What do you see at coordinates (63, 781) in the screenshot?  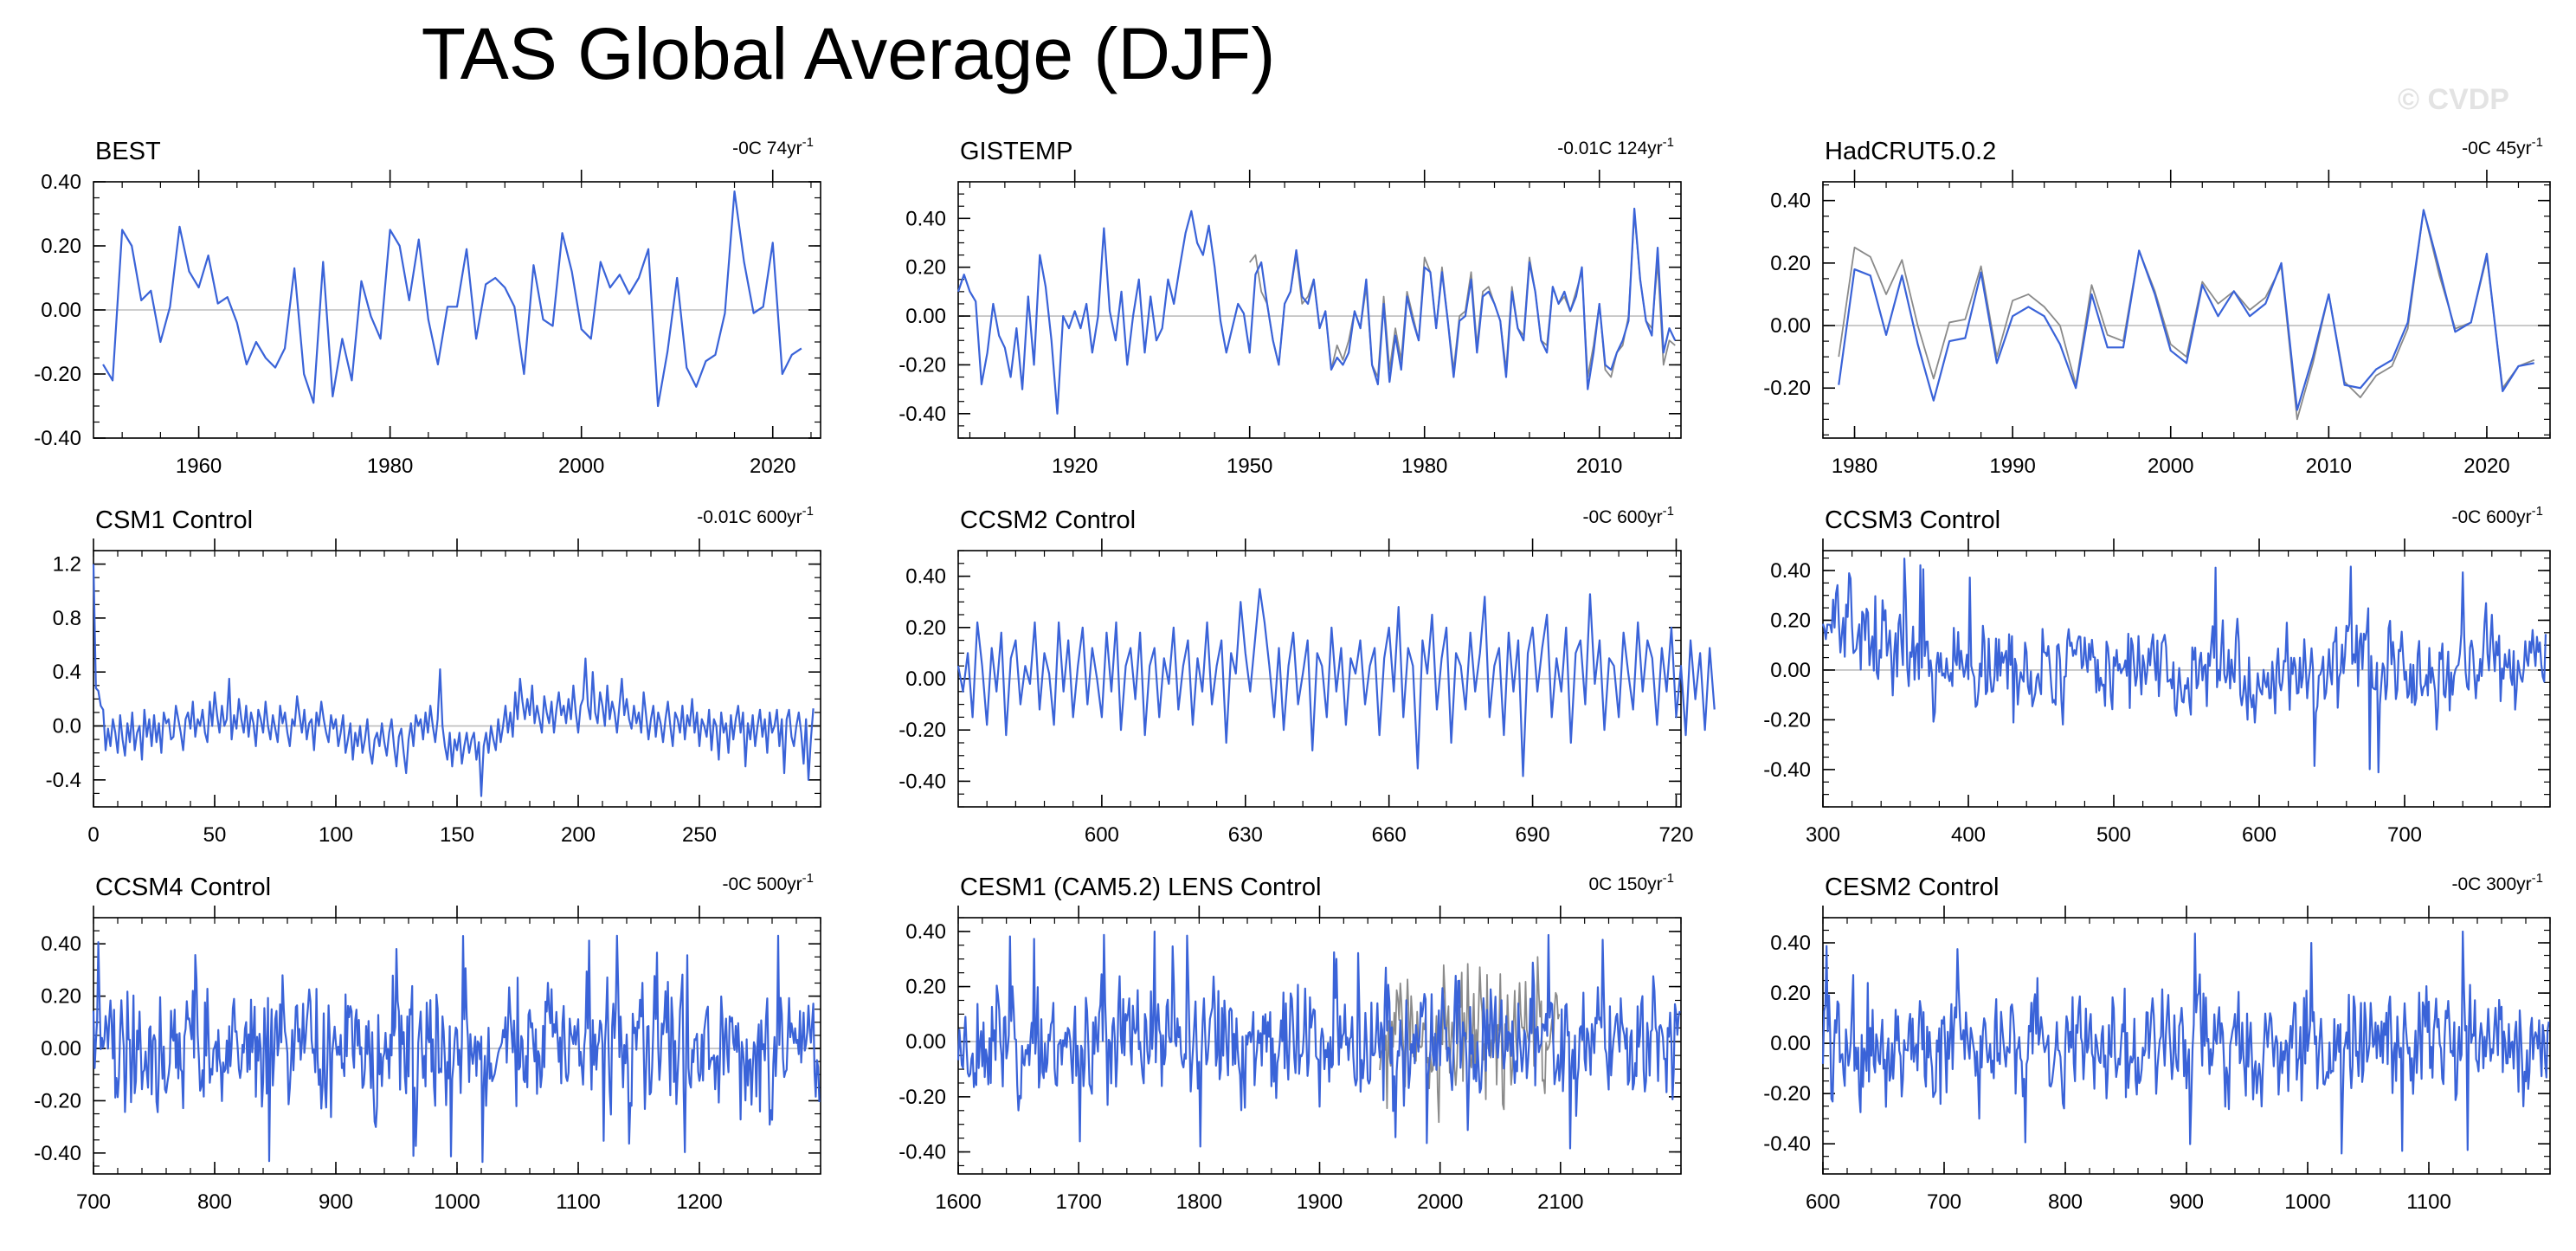 I see `y-tick-label: -0.4` at bounding box center [63, 781].